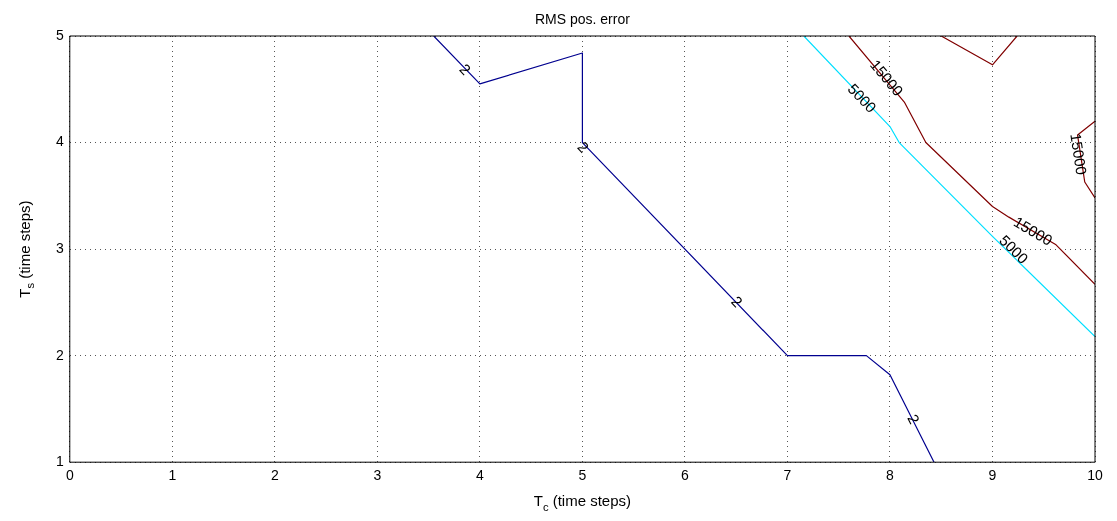 The height and width of the screenshot is (521, 1117). Describe the element at coordinates (59, 34) in the screenshot. I see `y-tick-label: 5` at that location.